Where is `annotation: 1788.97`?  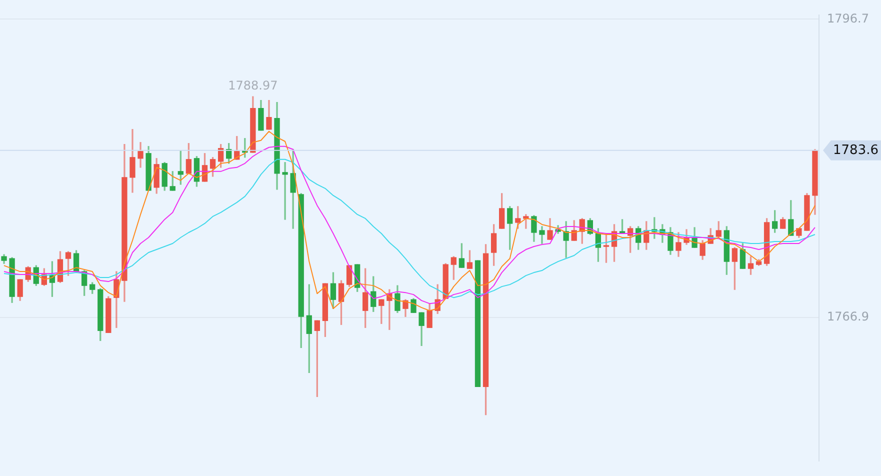
annotation: 1788.97 is located at coordinates (253, 85).